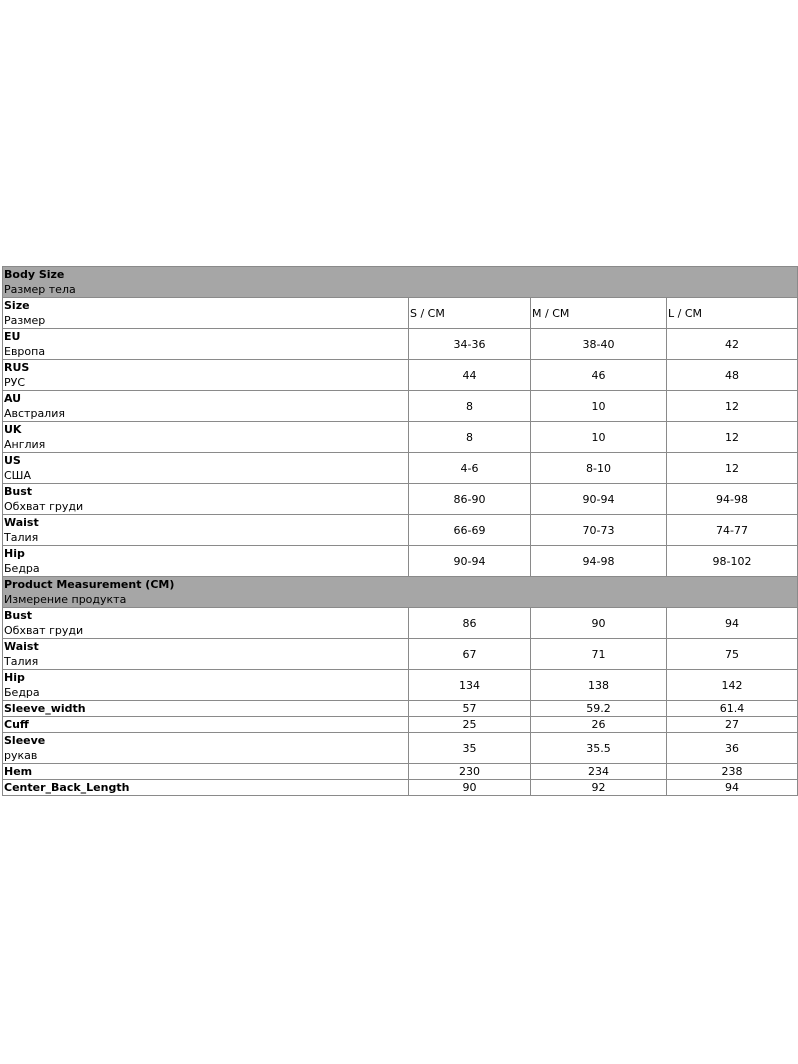 This screenshot has width=798, height=1064. I want to click on row-label: US США, so click(205, 468).